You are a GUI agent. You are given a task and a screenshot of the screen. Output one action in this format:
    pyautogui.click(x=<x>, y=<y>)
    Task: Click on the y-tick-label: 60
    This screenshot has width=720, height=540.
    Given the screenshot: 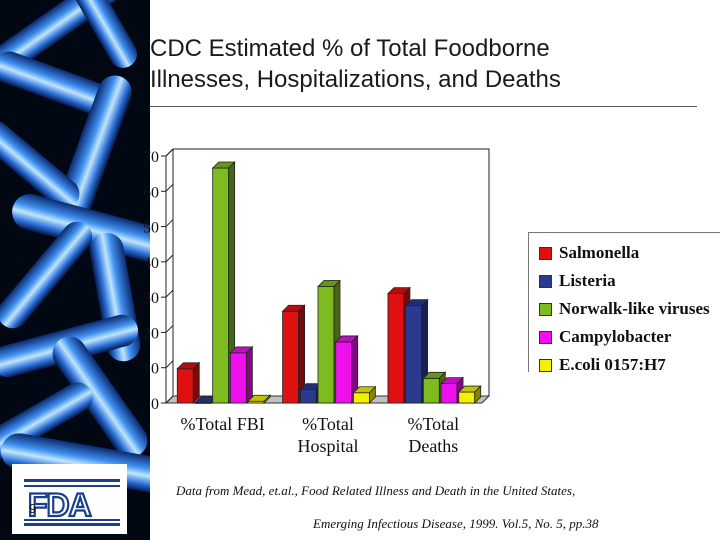 What is the action you would take?
    pyautogui.click(x=151, y=192)
    